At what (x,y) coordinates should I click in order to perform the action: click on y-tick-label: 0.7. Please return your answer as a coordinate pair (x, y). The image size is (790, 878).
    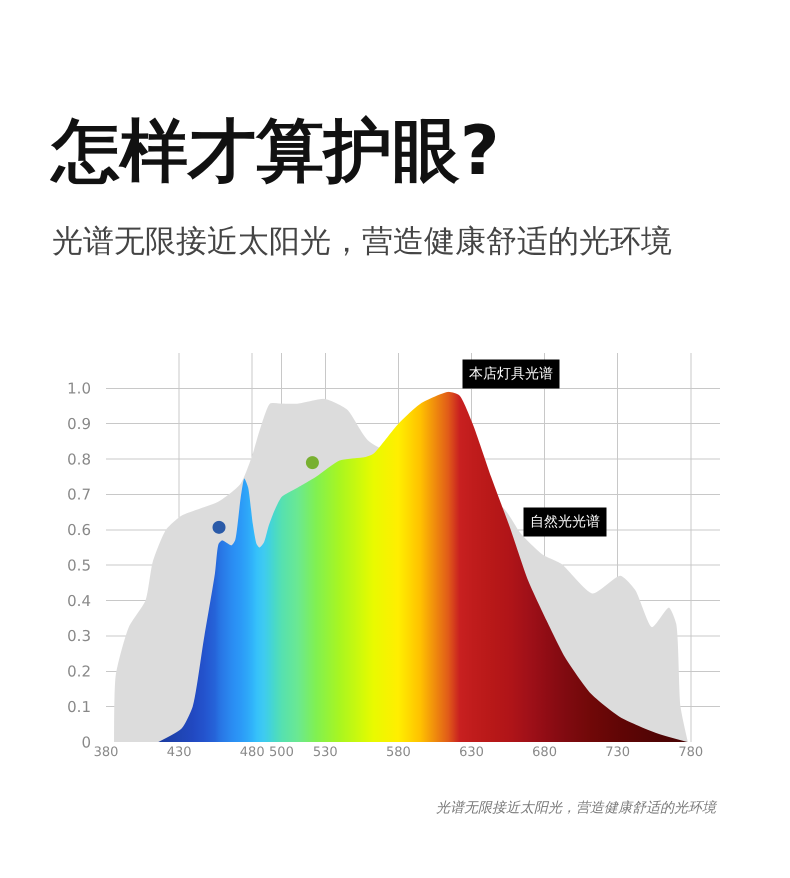
    Looking at the image, I should click on (79, 495).